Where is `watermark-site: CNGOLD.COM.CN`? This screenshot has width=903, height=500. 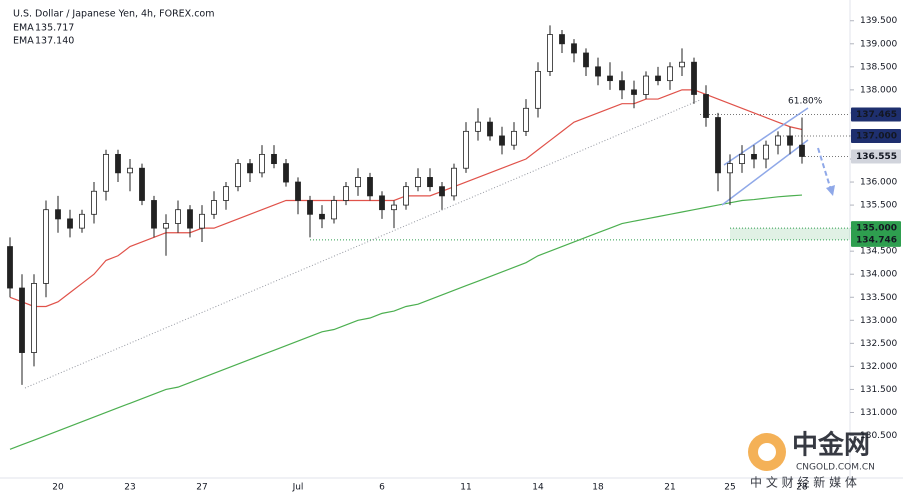 watermark-site: CNGOLD.COM.CN is located at coordinates (835, 468).